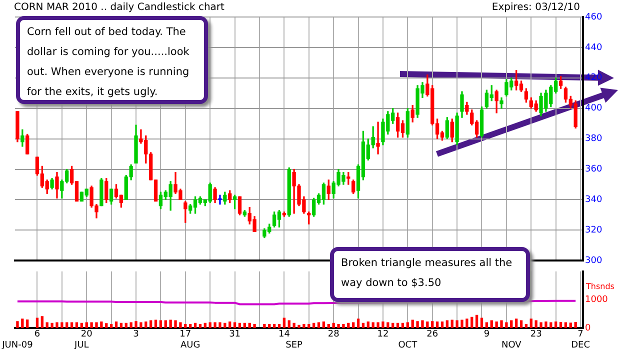  I want to click on y-tick-label: 440, so click(593, 47).